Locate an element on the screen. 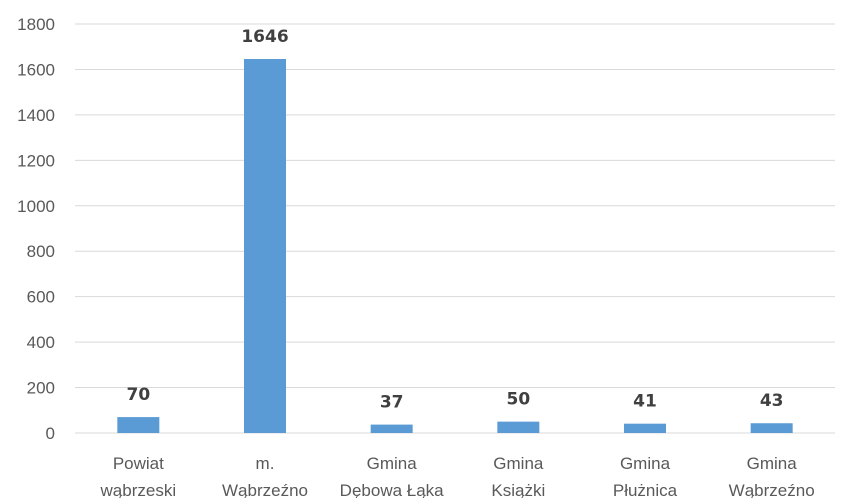  y-tick-label: 800 is located at coordinates (41, 251).